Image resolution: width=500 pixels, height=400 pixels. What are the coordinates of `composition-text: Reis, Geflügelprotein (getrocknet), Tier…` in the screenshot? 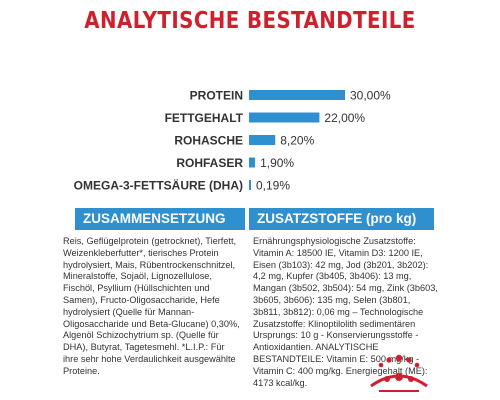 It's located at (151, 306).